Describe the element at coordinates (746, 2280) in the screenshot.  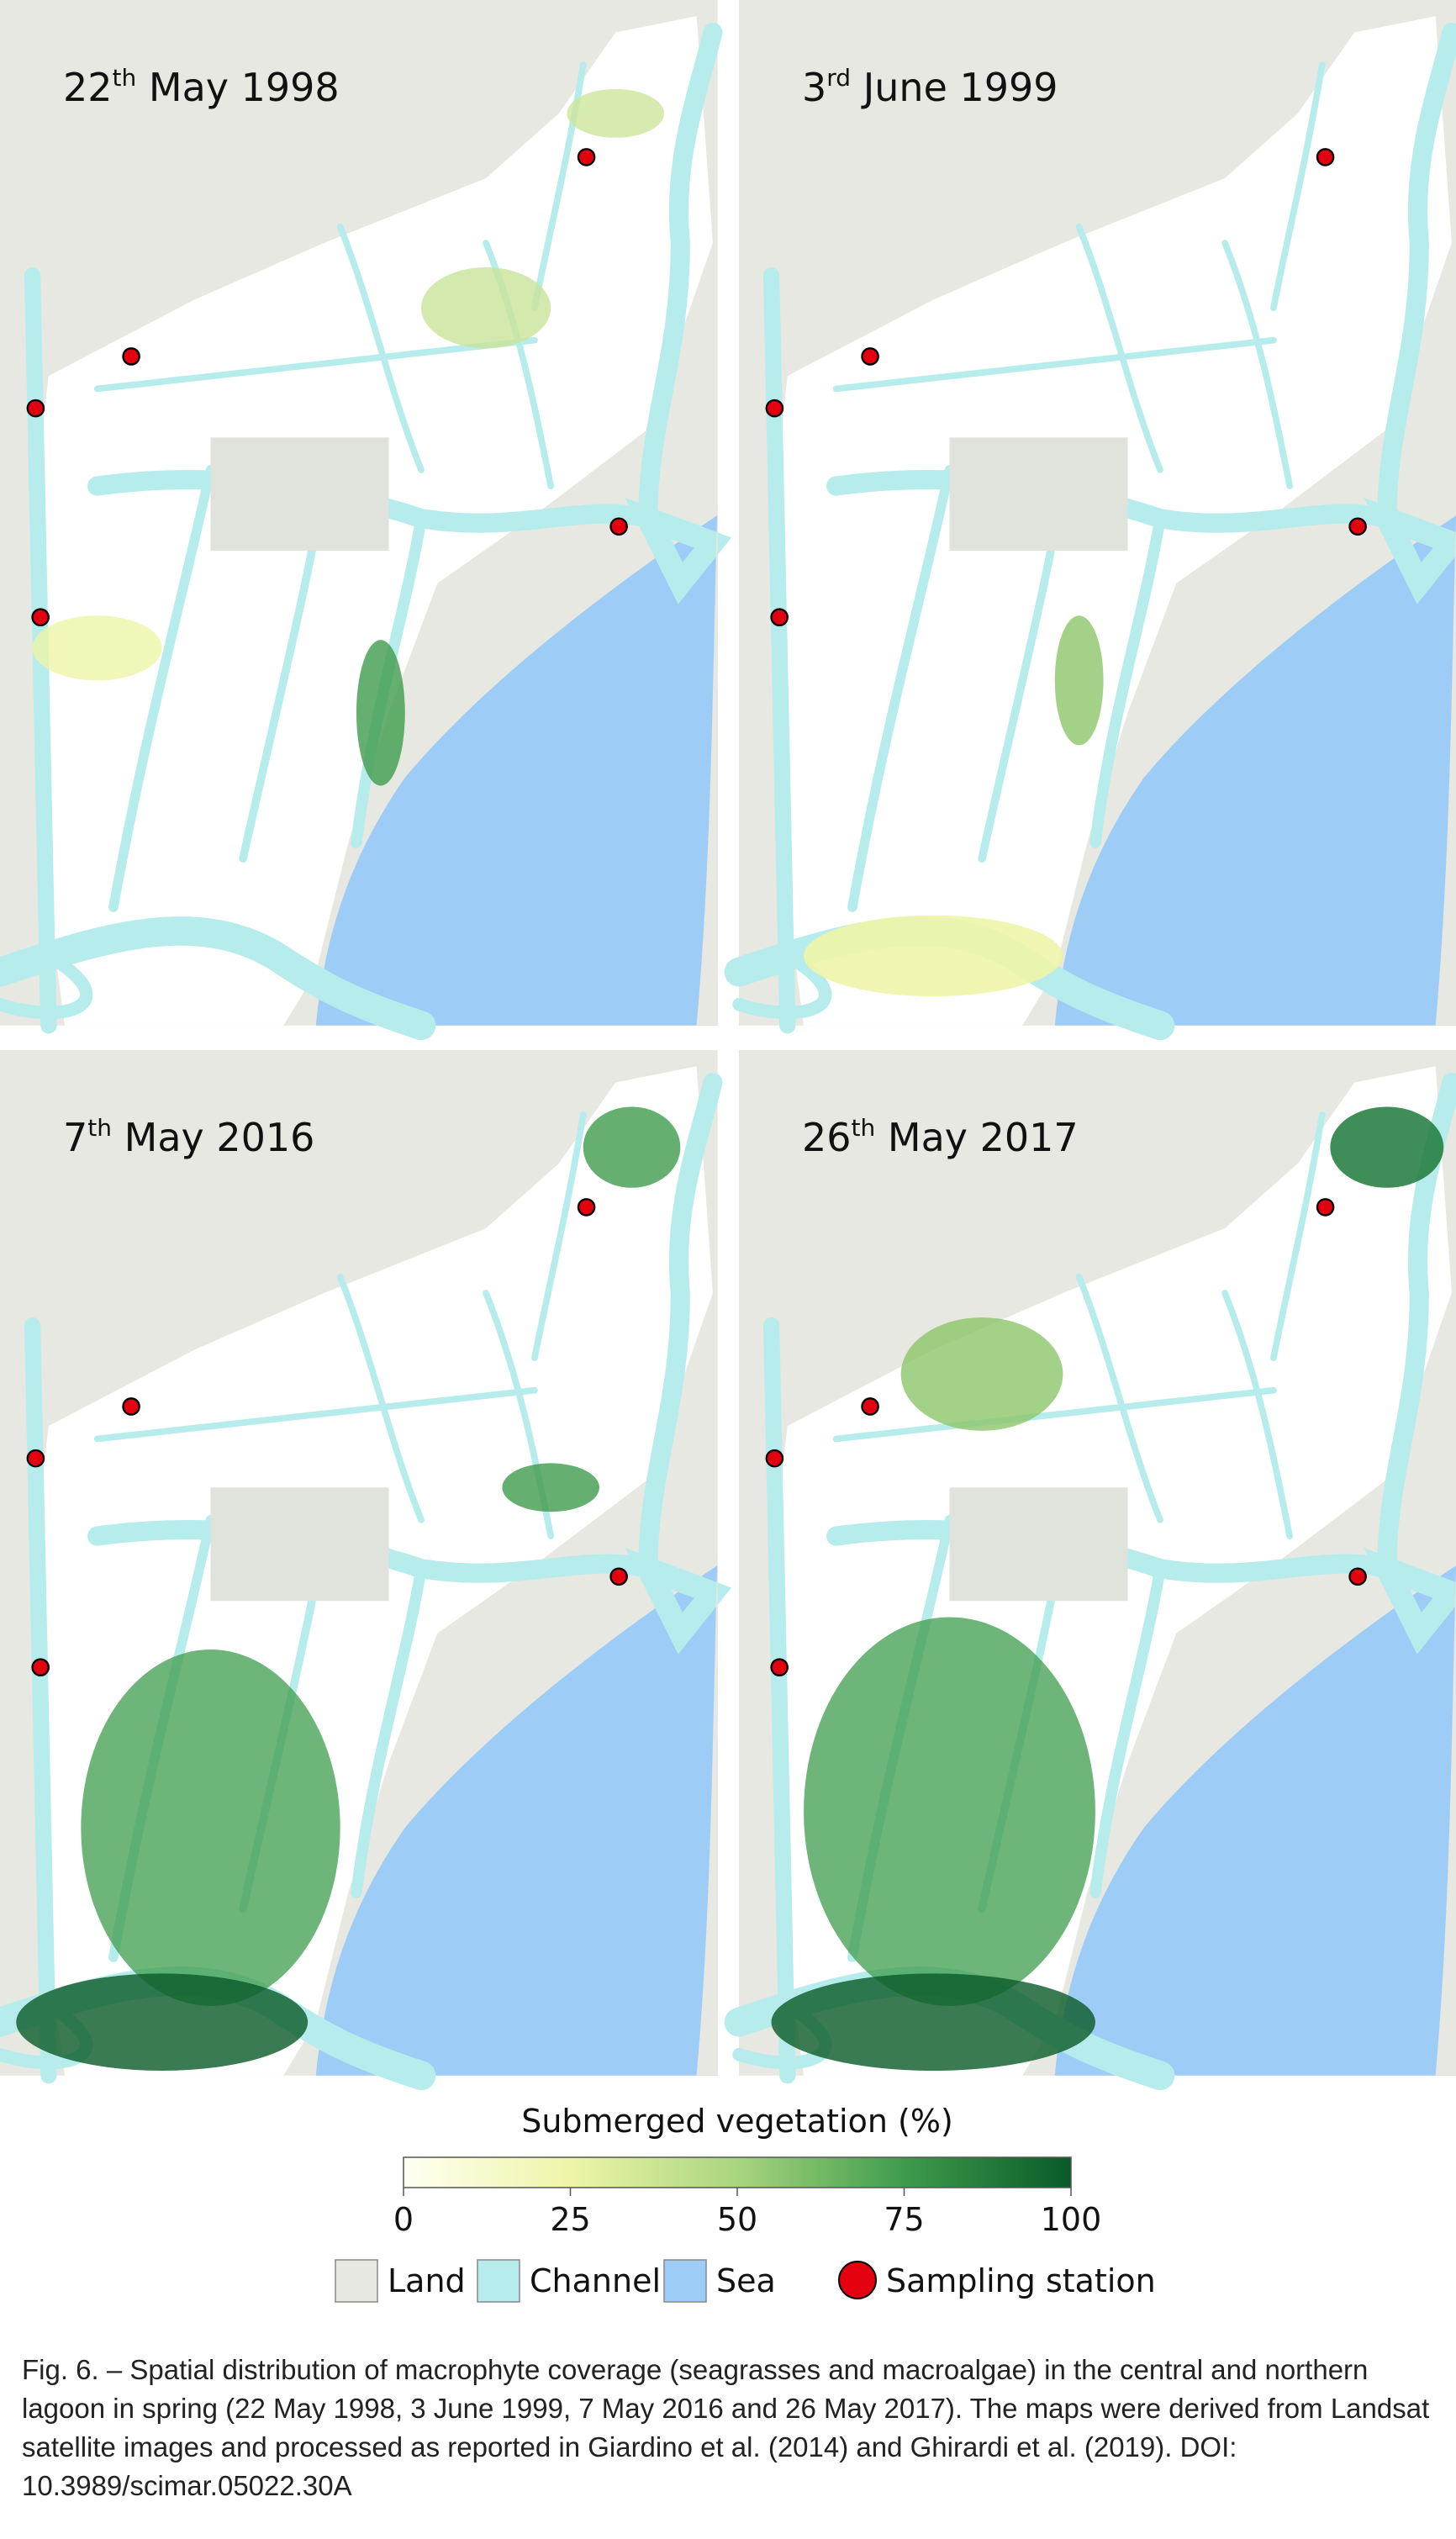
I see `legend-label: Sea` at that location.